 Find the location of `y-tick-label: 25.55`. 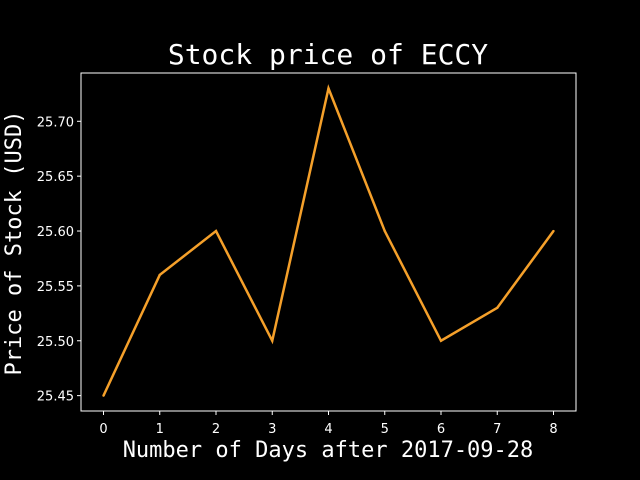

y-tick-label: 25.55 is located at coordinates (55, 287).